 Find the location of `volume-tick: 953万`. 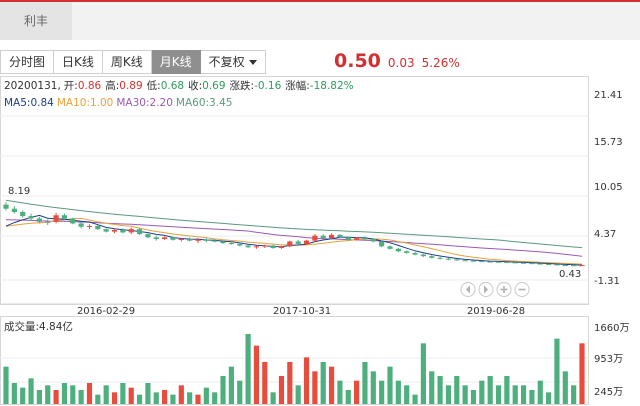

volume-tick: 953万 is located at coordinates (608, 359).